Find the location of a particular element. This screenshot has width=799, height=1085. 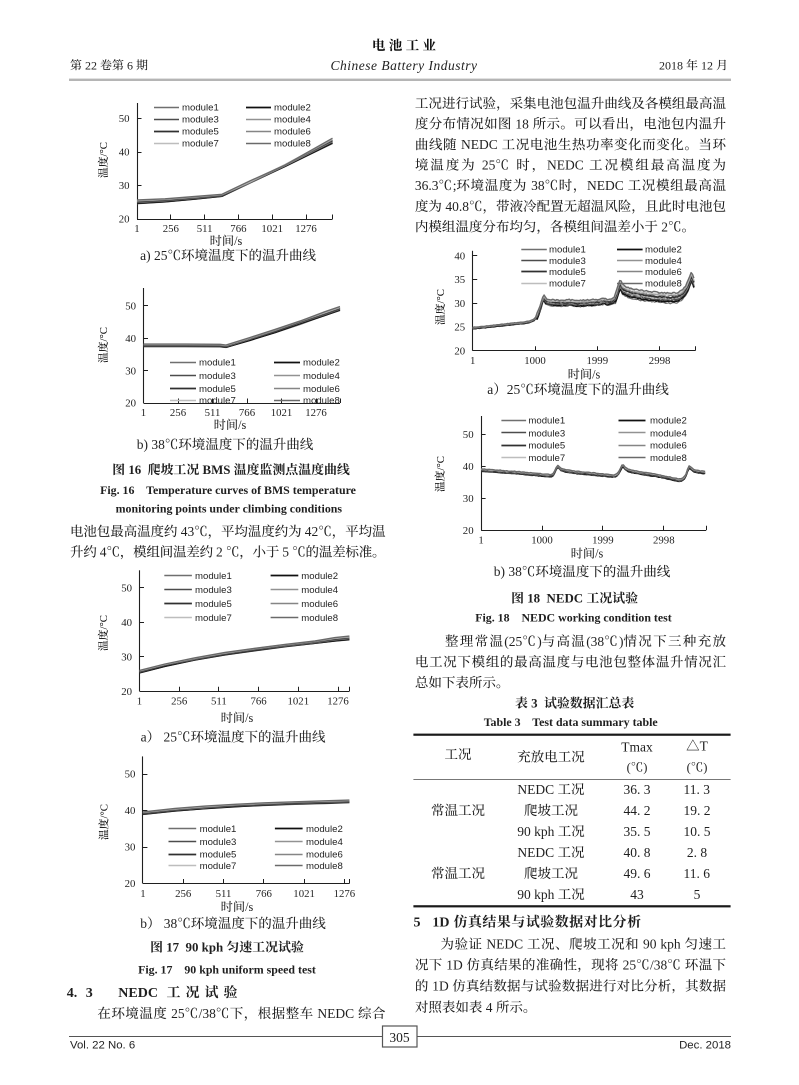

svg-text: 38 is located at coordinates (538, 185).